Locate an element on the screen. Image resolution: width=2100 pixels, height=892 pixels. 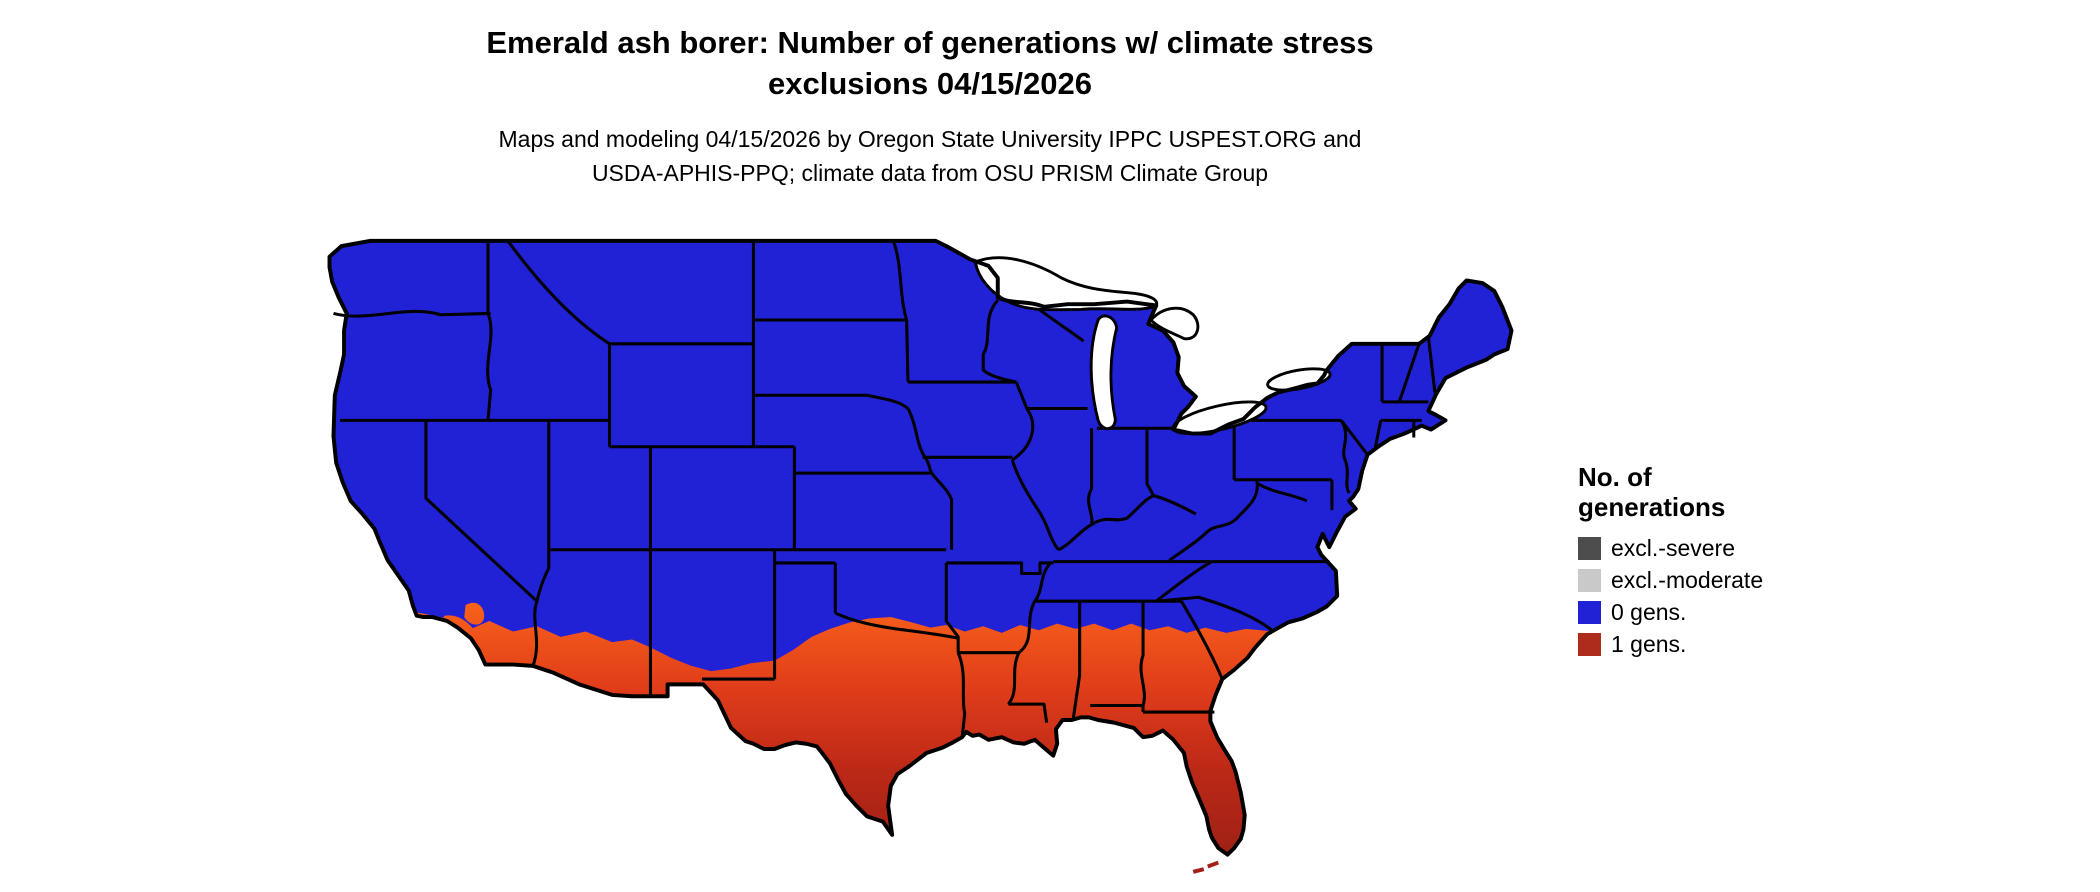
state-borders-south is located at coordinates (1168, 641).